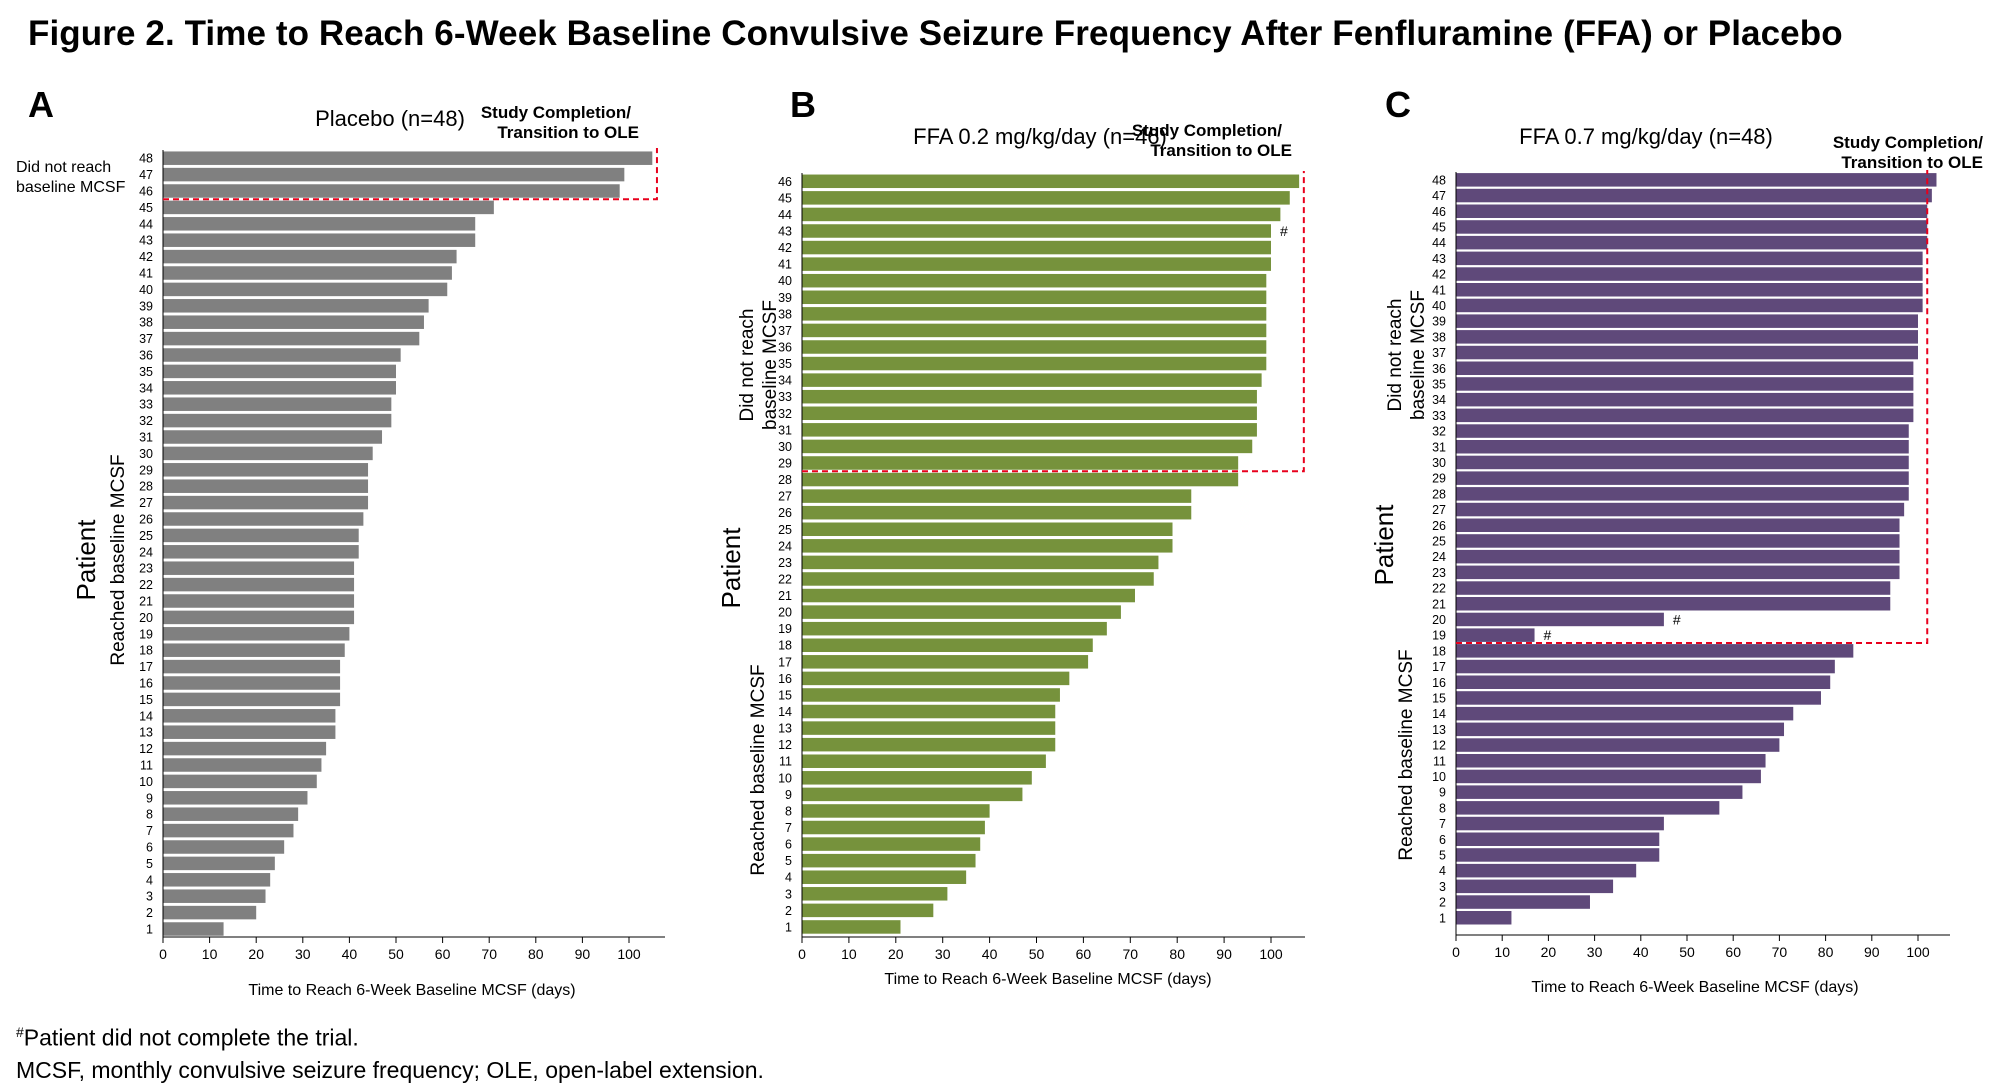 The height and width of the screenshot is (1088, 1991). I want to click on category-tick-label: 37, so click(1439, 353).